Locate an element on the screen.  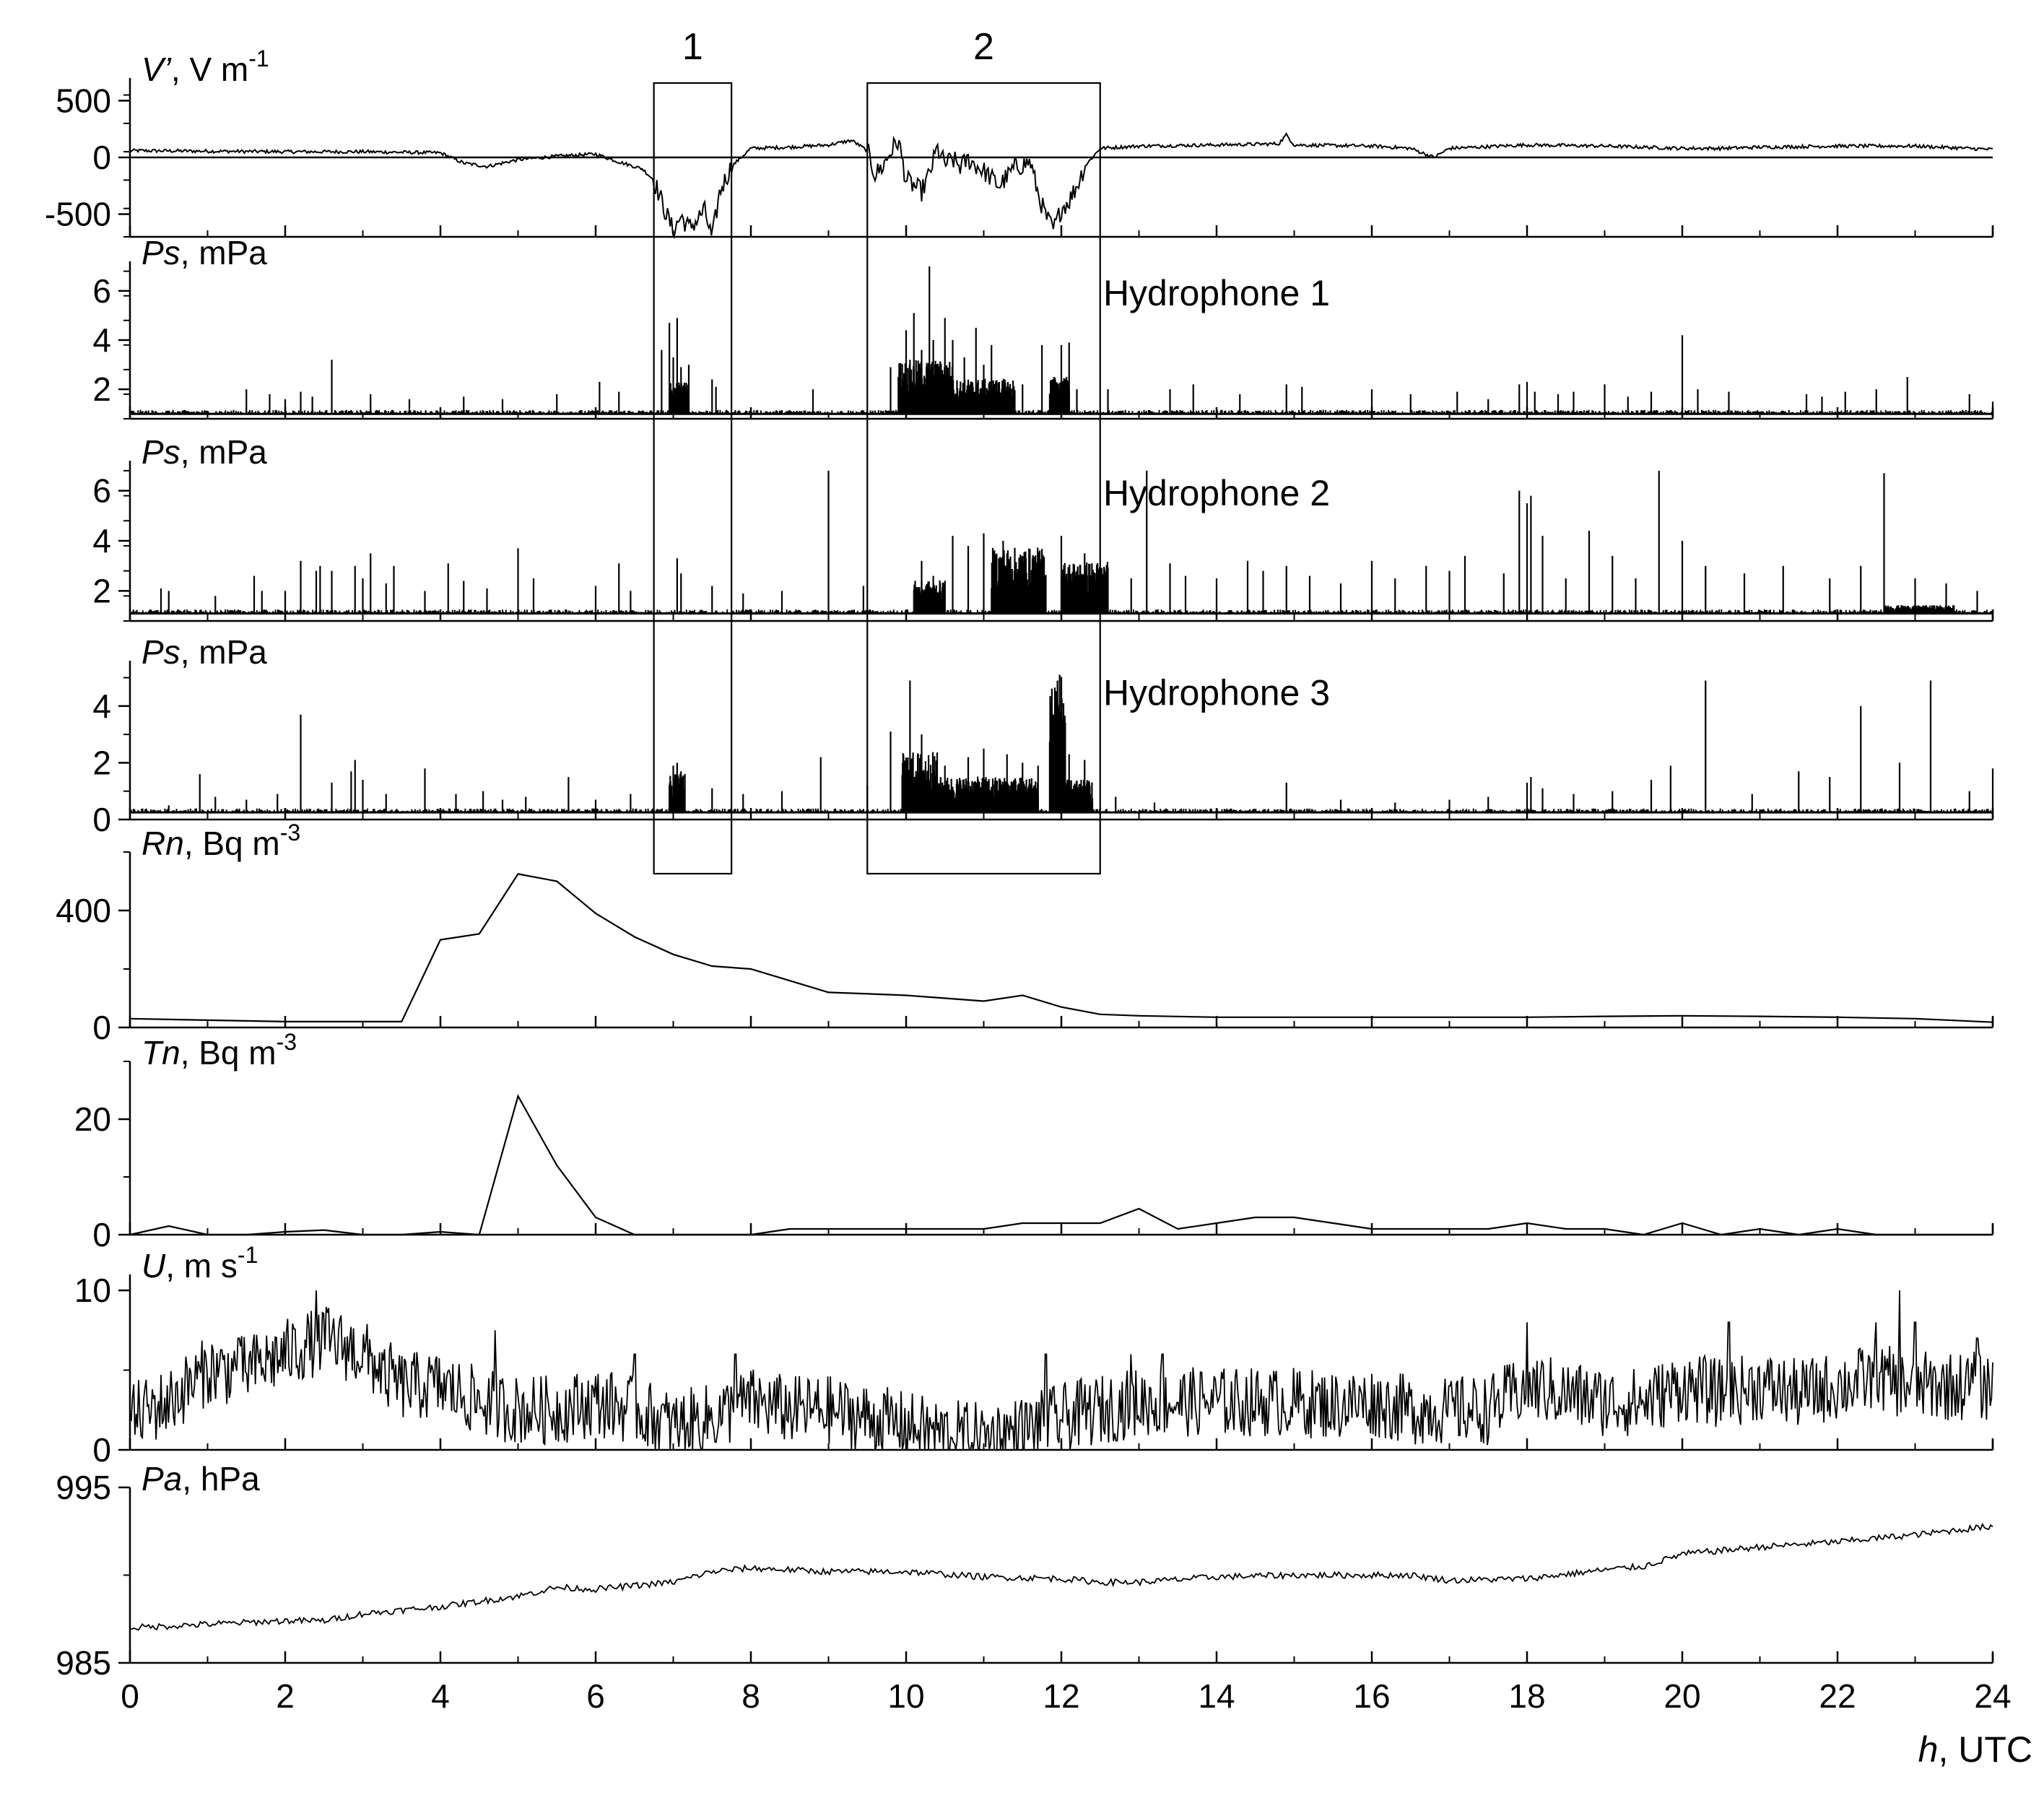
x-tick-label: 2 is located at coordinates (285, 1696).